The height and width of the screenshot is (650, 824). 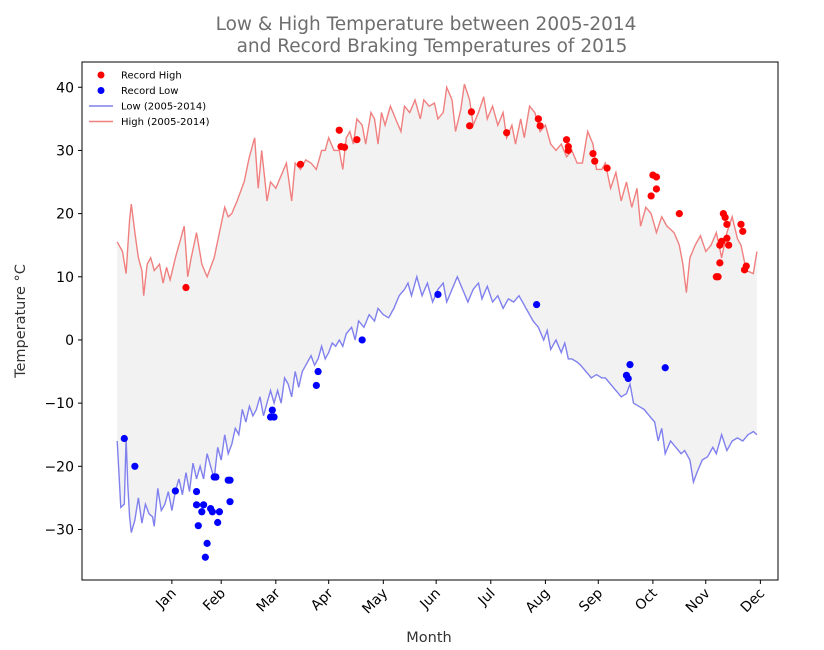 I want to click on y-tick-label: −10, so click(x=59, y=404).